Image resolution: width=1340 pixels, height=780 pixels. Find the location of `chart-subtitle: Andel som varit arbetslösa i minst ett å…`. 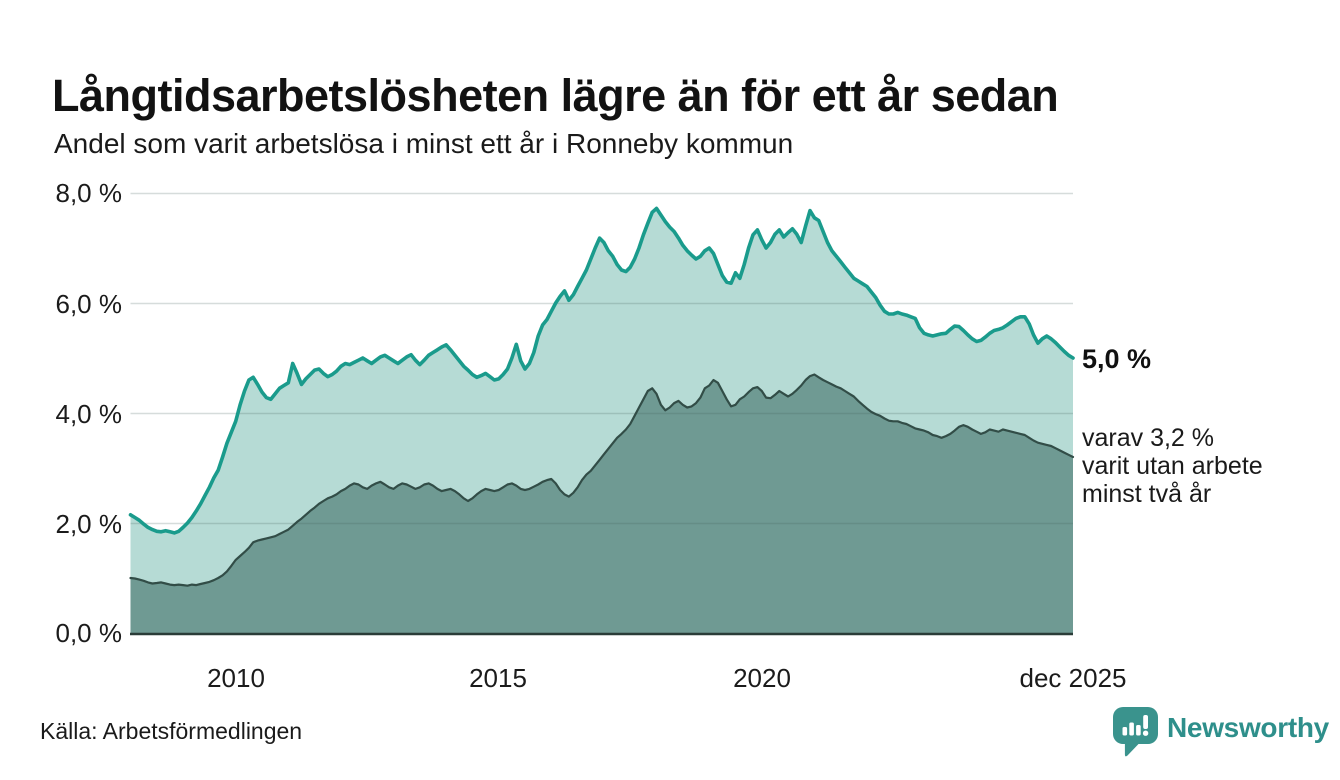

chart-subtitle: Andel som varit arbetslösa i minst ett å… is located at coordinates (424, 143).